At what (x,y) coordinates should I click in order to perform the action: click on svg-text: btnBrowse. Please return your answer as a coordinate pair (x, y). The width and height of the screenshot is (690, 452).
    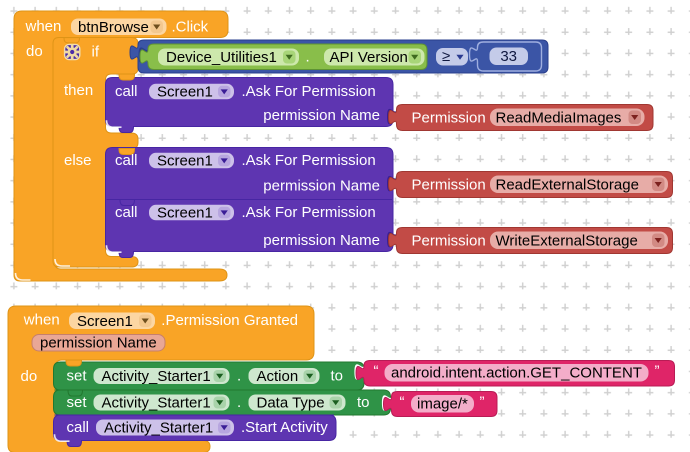
    Looking at the image, I should click on (113, 27).